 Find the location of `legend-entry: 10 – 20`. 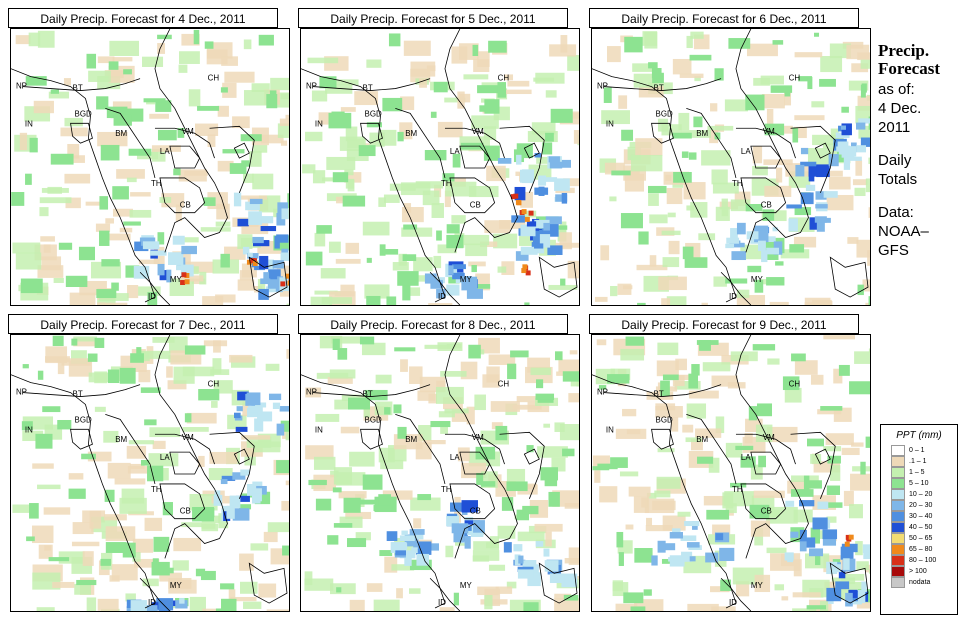

legend-entry: 10 – 20 is located at coordinates (924, 494).